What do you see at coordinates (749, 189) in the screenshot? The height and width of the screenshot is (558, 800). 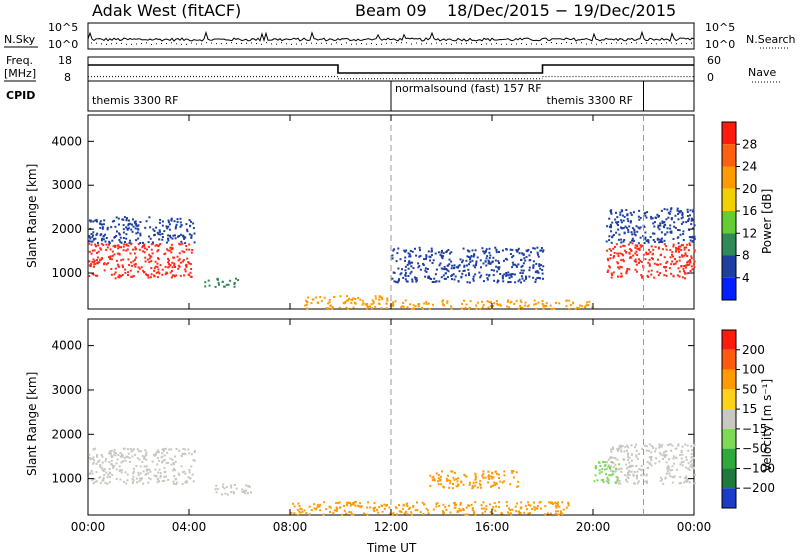 I see `colorbar-tick-label: 20` at bounding box center [749, 189].